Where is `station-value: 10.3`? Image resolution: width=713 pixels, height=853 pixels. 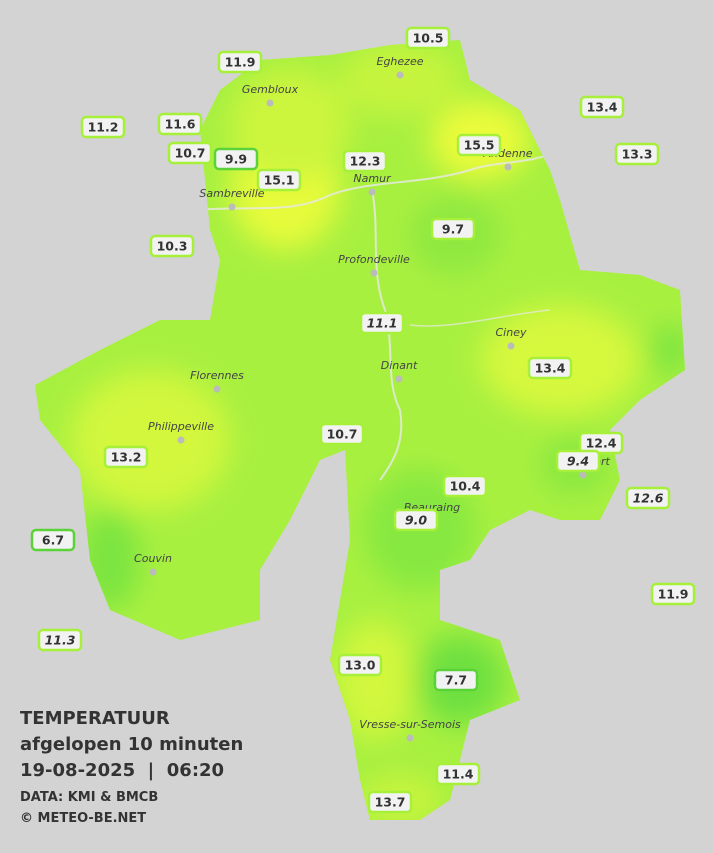
station-value: 10.3 is located at coordinates (172, 246).